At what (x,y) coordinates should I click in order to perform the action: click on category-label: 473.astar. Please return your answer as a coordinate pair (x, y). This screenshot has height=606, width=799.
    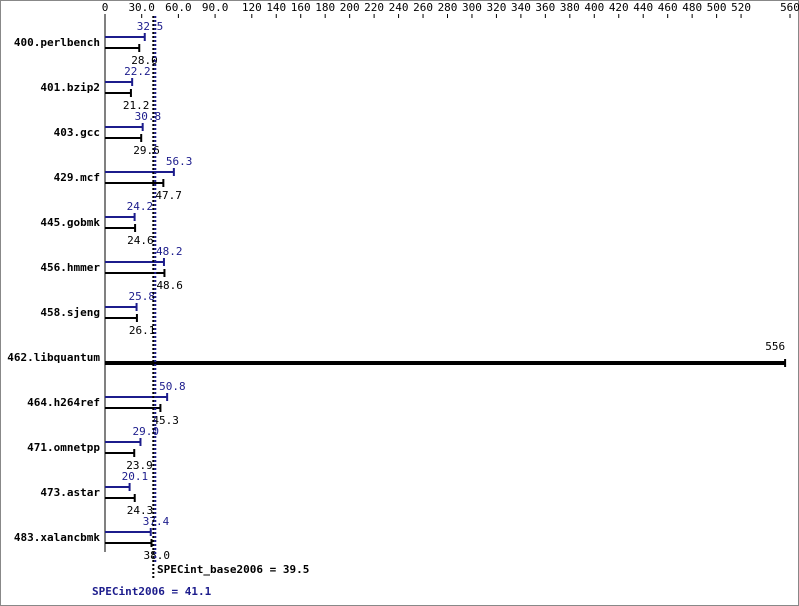
    Looking at the image, I should click on (70, 492).